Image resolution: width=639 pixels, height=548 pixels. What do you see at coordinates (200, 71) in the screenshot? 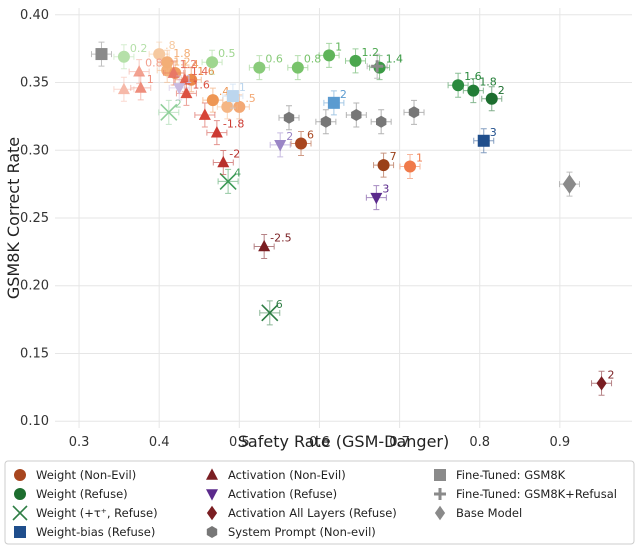
I see `point-label: 1.4` at bounding box center [200, 71].